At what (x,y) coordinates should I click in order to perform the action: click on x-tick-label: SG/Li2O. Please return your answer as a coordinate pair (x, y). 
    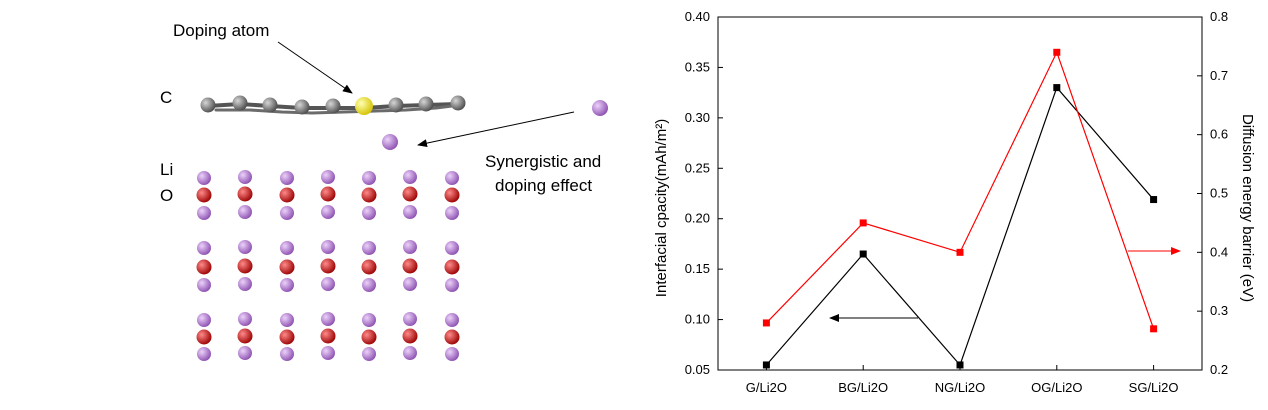
    Looking at the image, I should click on (1154, 387).